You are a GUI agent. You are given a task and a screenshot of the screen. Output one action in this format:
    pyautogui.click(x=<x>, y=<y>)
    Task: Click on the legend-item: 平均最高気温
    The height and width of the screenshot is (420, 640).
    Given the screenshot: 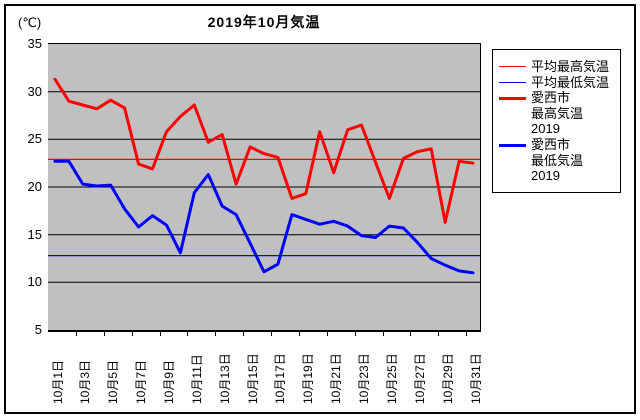 What is the action you would take?
    pyautogui.click(x=557, y=67)
    